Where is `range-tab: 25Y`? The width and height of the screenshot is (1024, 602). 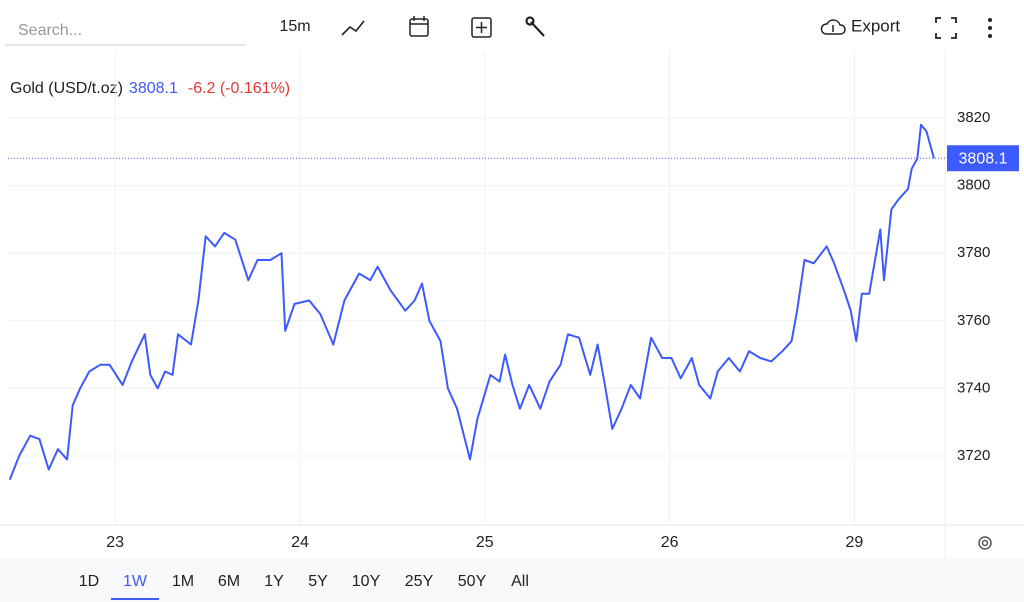 range-tab: 25Y is located at coordinates (419, 581).